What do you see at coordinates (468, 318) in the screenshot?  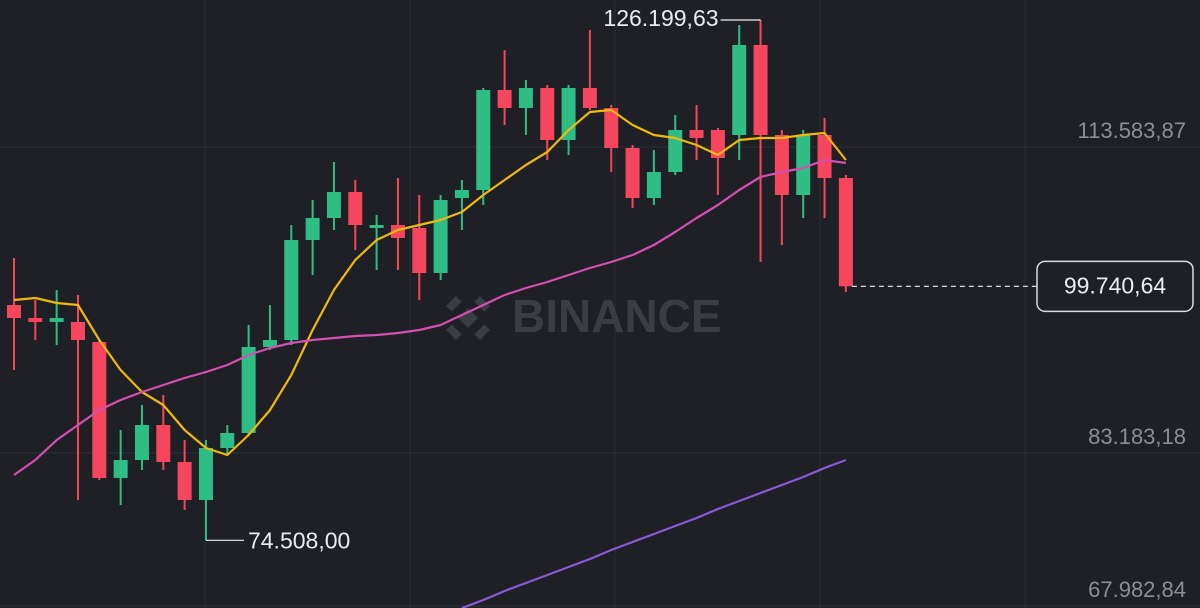 I see `watermark-logo` at bounding box center [468, 318].